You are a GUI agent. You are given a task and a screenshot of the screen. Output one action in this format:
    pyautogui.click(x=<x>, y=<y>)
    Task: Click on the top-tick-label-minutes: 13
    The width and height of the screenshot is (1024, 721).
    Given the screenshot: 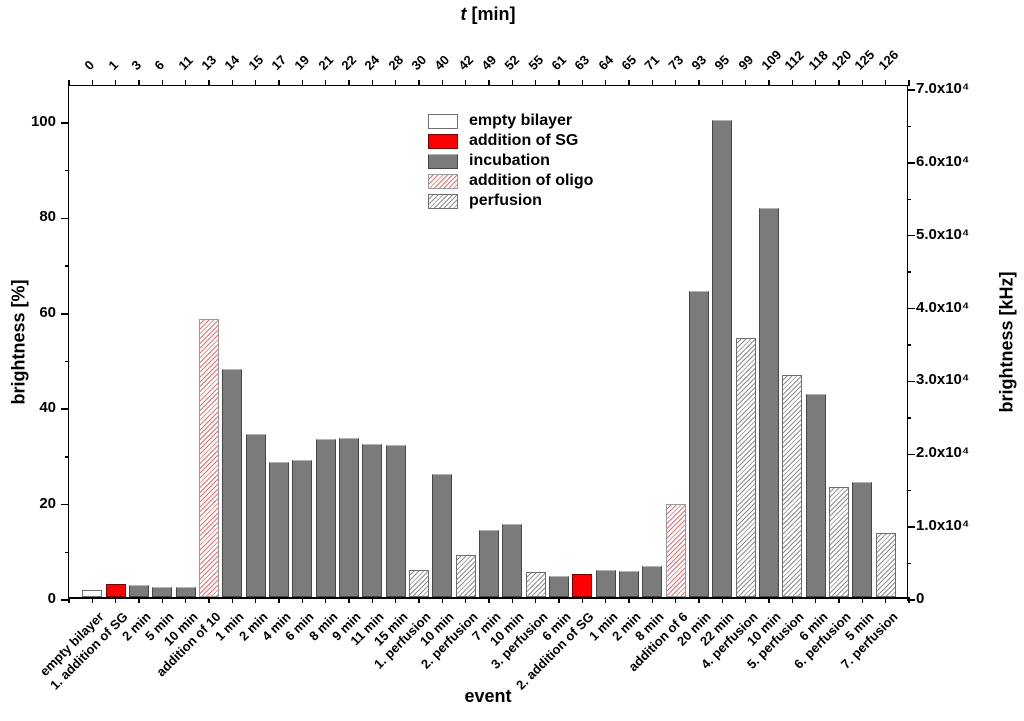 What is the action you would take?
    pyautogui.click(x=209, y=62)
    